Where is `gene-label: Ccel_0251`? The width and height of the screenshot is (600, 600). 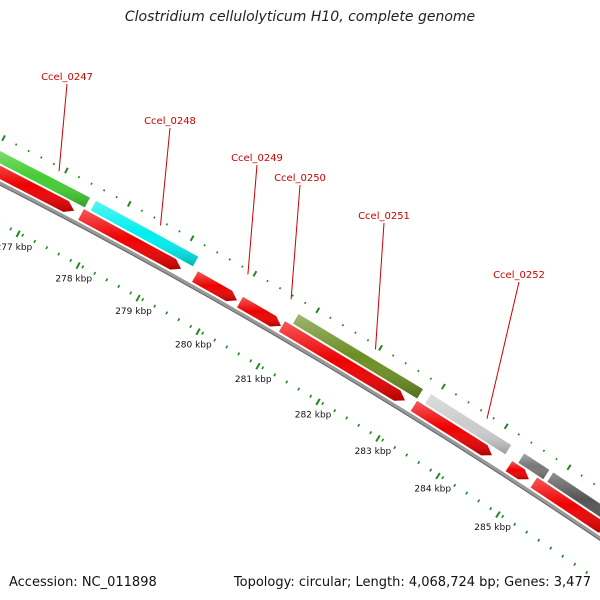 gene-label: Ccel_0251 is located at coordinates (384, 216).